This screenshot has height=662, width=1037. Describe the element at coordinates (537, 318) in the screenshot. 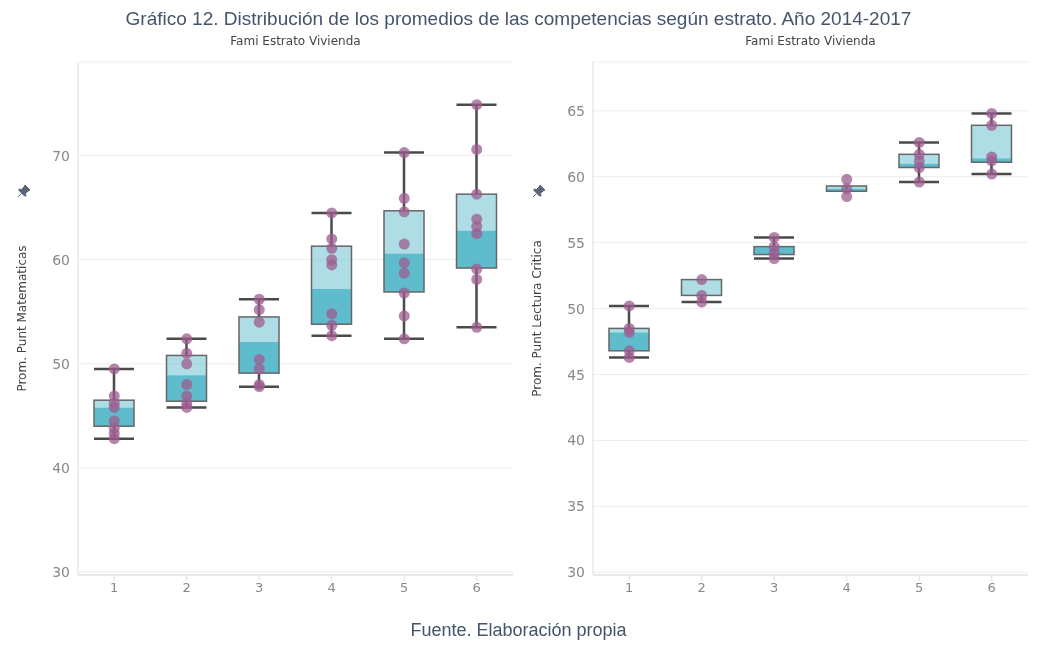

I see `y-axis-title: Prom. Punt Lectura Critica` at that location.